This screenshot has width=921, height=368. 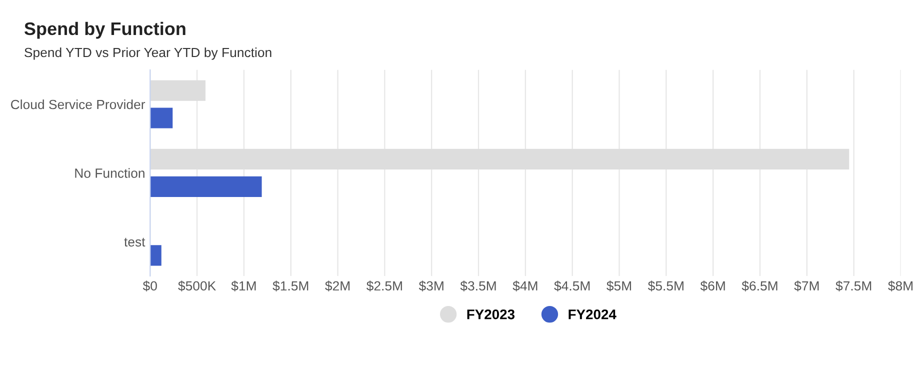 What do you see at coordinates (105, 30) in the screenshot?
I see `chart-title: Spend by Function` at bounding box center [105, 30].